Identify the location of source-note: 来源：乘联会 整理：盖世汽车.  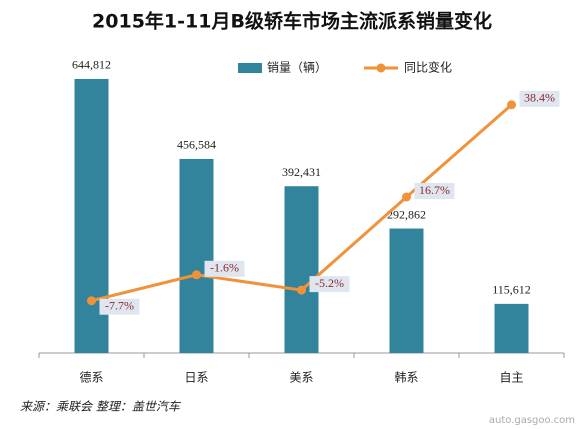
(101, 407).